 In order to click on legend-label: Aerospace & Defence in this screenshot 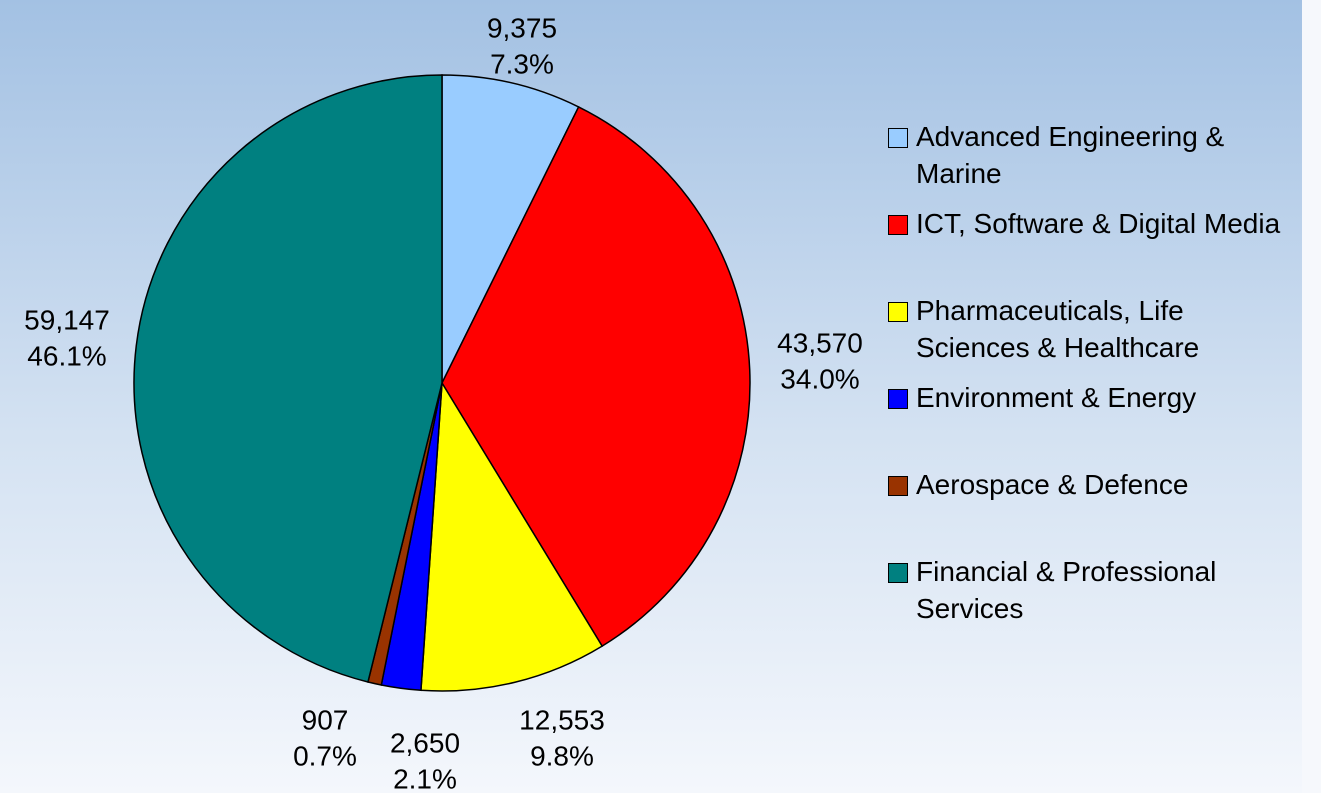, I will do `click(1052, 484)`.